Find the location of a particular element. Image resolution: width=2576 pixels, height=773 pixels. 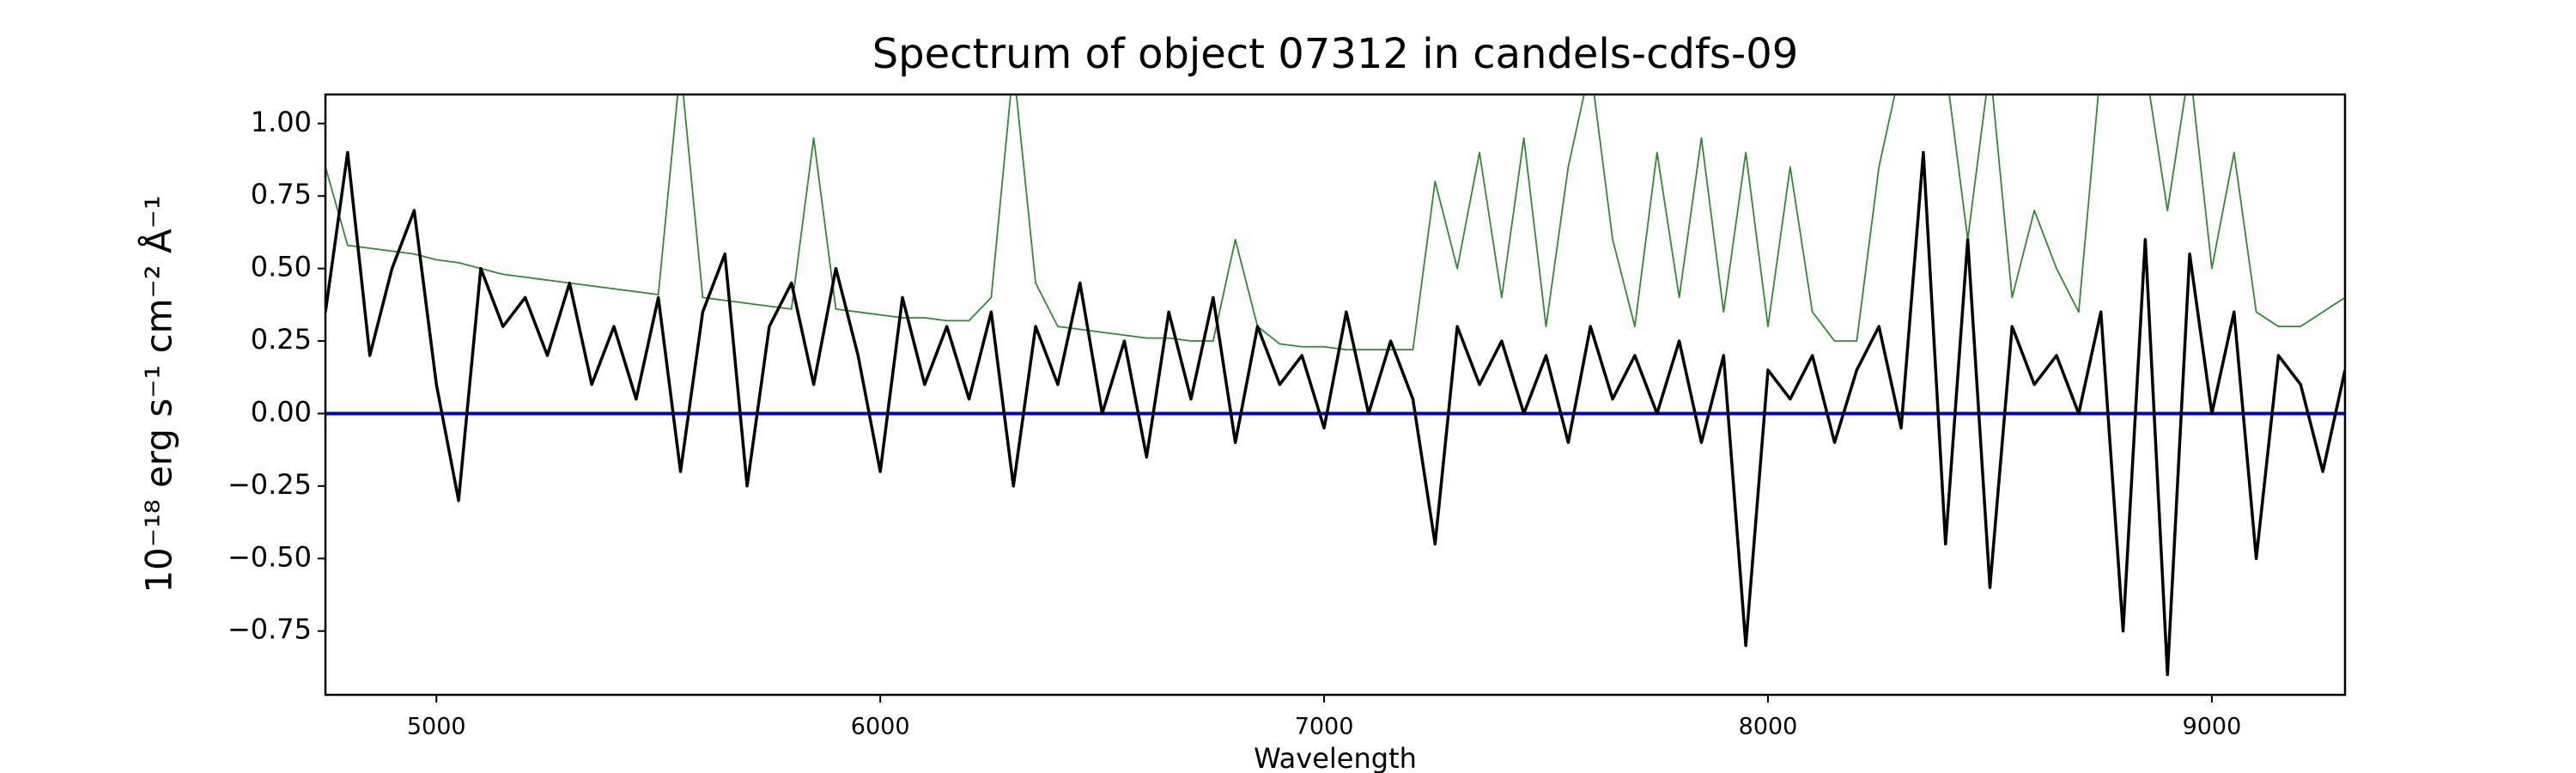

x-tick-label: 5000 is located at coordinates (436, 727).